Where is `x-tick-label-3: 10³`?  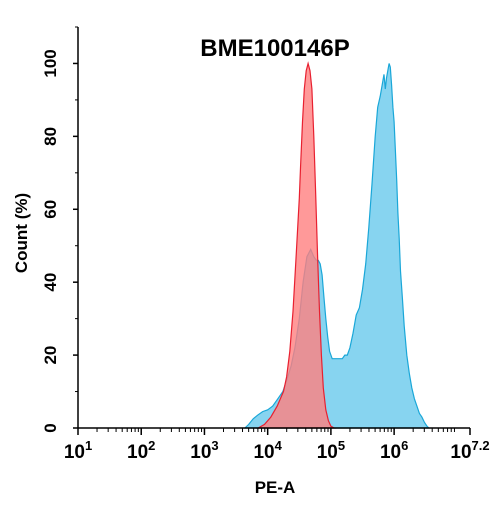 x-tick-label-3: 10³ is located at coordinates (204, 450).